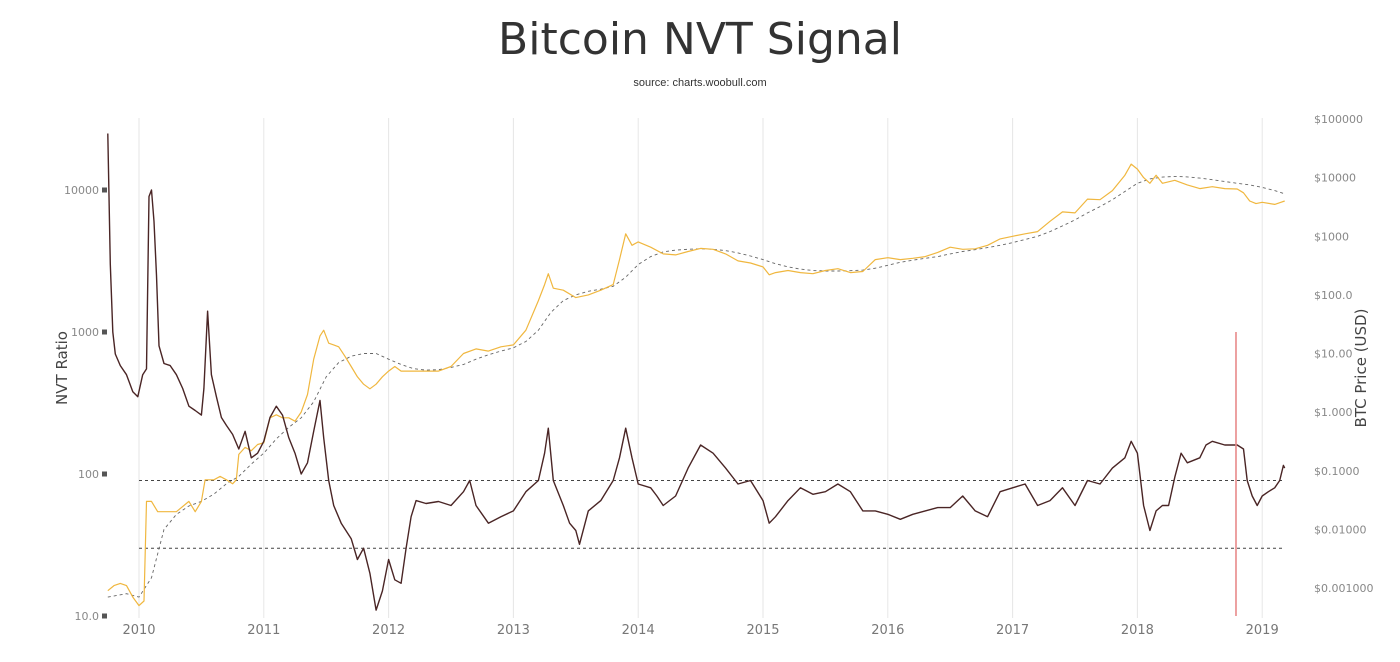  Describe the element at coordinates (762, 630) in the screenshot. I see `x-tick-2015: 2015` at that location.